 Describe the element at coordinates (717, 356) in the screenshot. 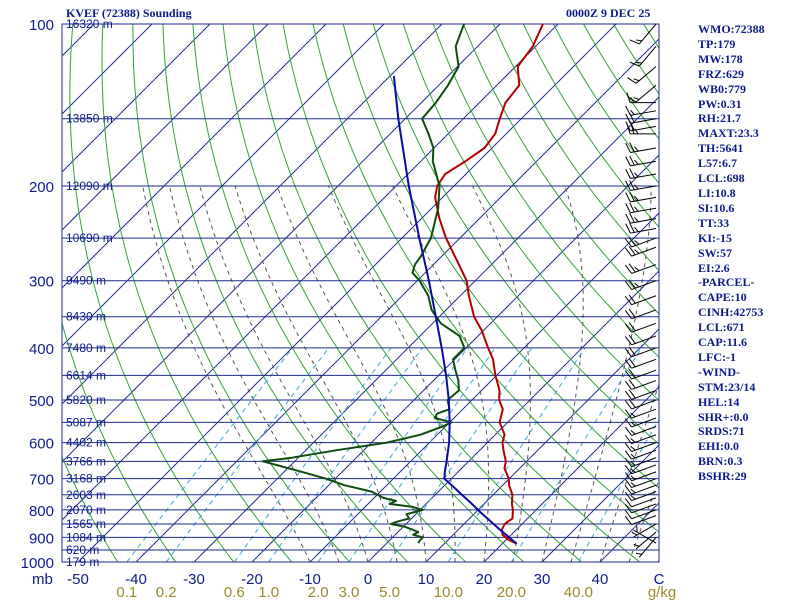

I see `index-item: LFC:-1` at that location.